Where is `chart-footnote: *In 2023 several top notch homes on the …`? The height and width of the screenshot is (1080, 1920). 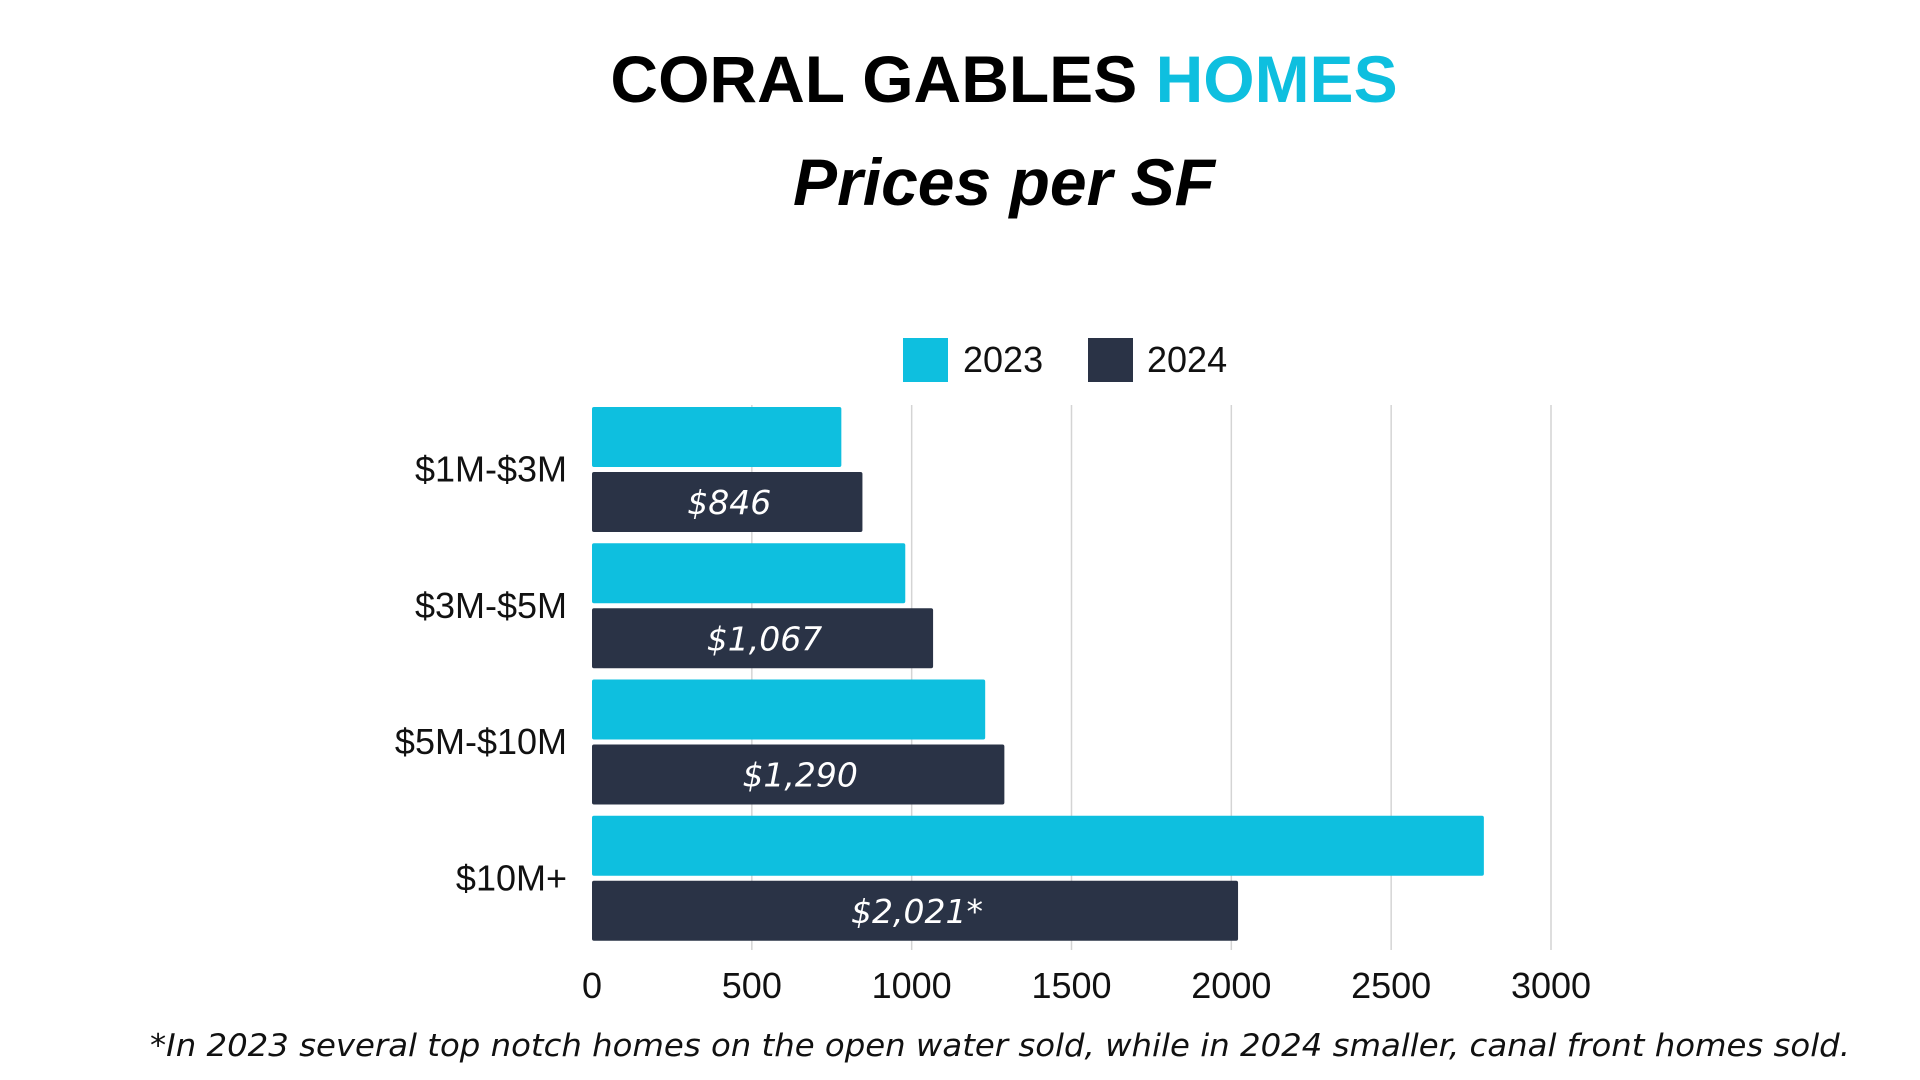
chart-footnote: *In 2023 several top notch homes on the … is located at coordinates (1000, 1046).